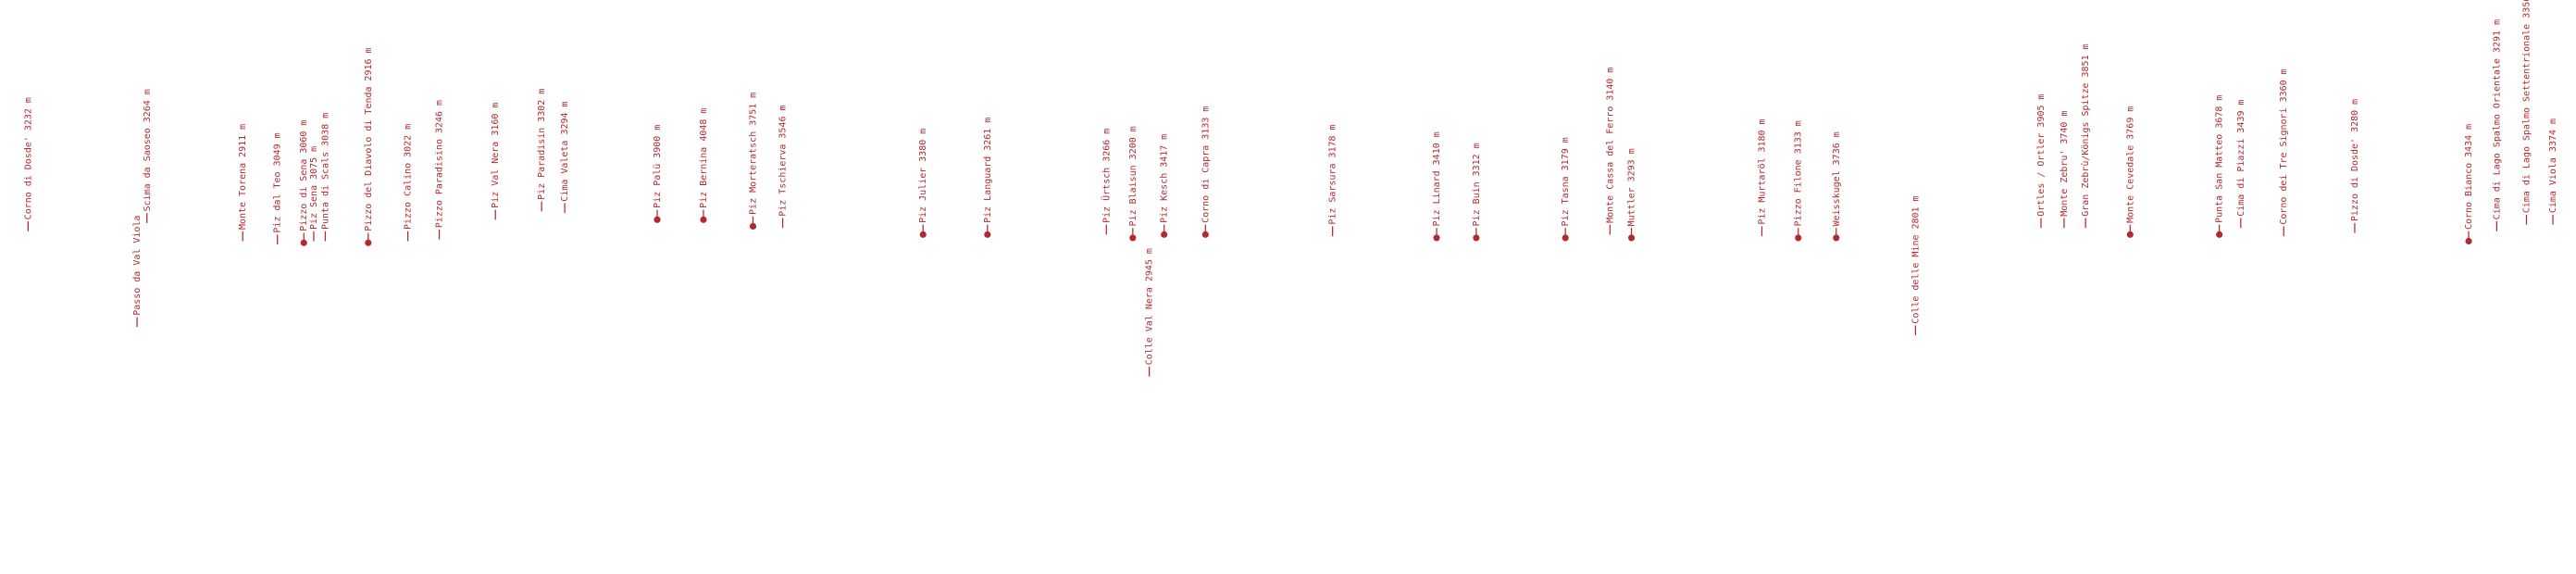 The width and height of the screenshot is (2576, 574). I want to click on peak-label: Corno Bianco 3434 m, so click(2469, 177).